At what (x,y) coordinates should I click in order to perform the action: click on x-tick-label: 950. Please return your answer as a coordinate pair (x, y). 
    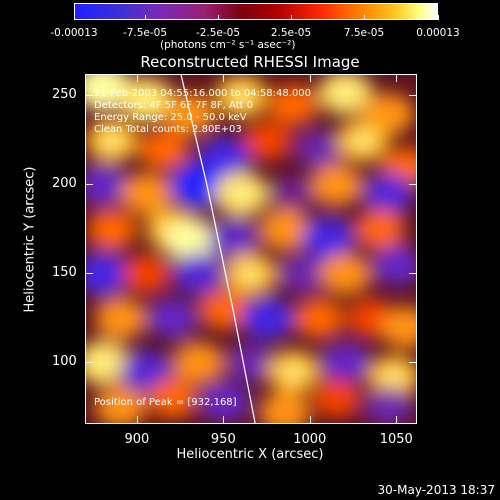
    Looking at the image, I should click on (223, 439).